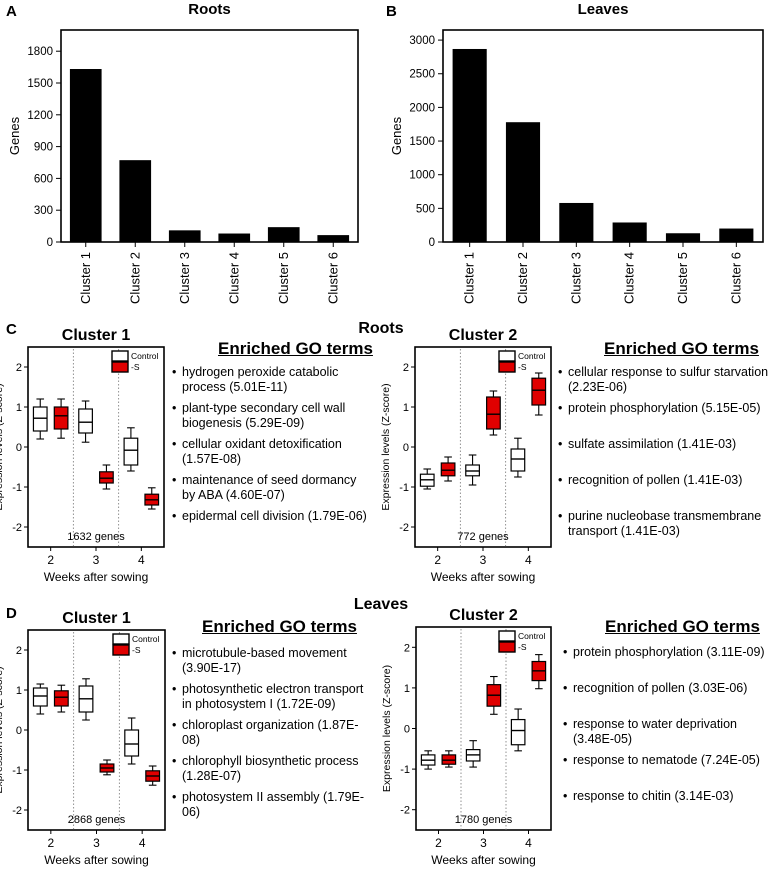 The image size is (778, 875). What do you see at coordinates (670, 652) in the screenshot?
I see `go-term-item: • protein phosphorylation (3.11E-09)` at bounding box center [670, 652].